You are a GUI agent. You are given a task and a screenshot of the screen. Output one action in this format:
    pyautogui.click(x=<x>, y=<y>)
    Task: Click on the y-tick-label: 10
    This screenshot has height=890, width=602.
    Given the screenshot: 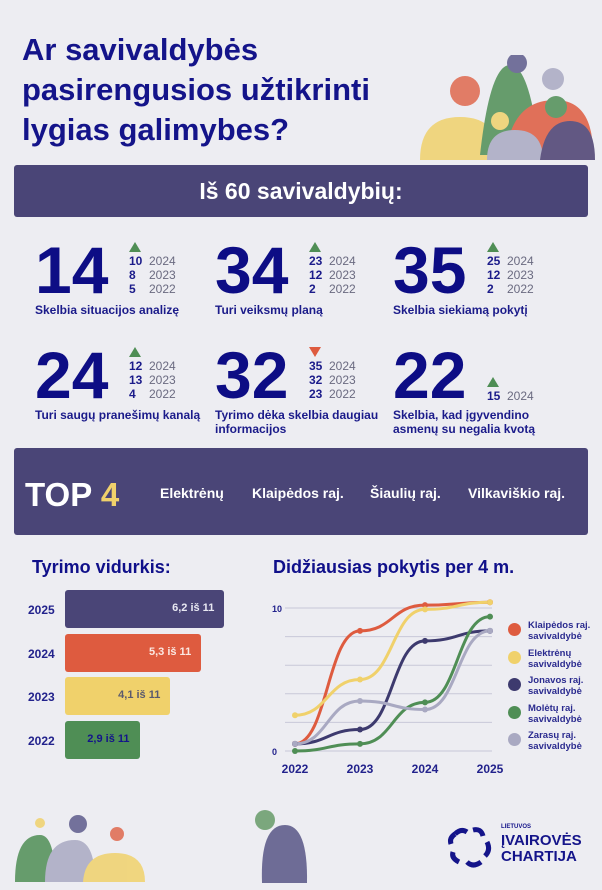 What is the action you would take?
    pyautogui.click(x=277, y=609)
    